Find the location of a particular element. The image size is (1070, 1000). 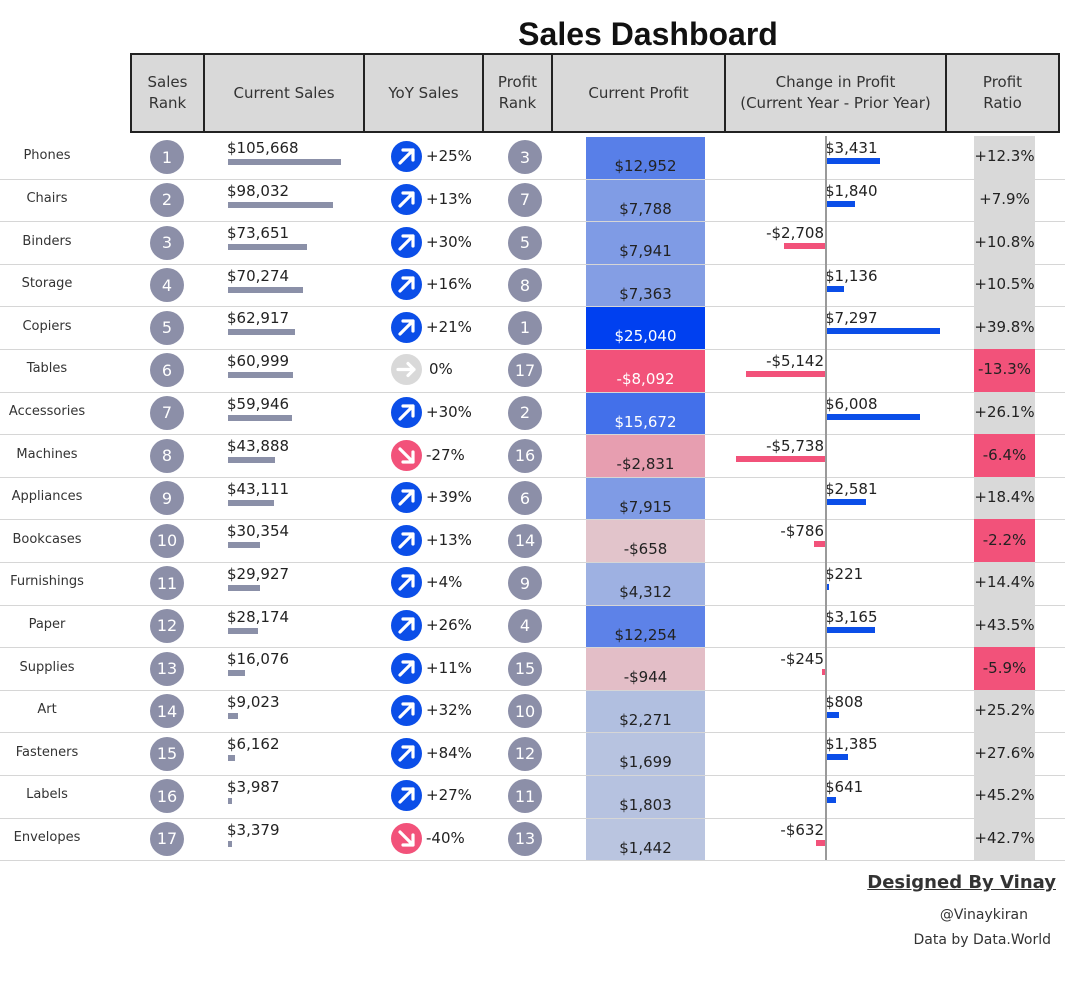

current-profit-value: $12,952 is located at coordinates (645, 166).